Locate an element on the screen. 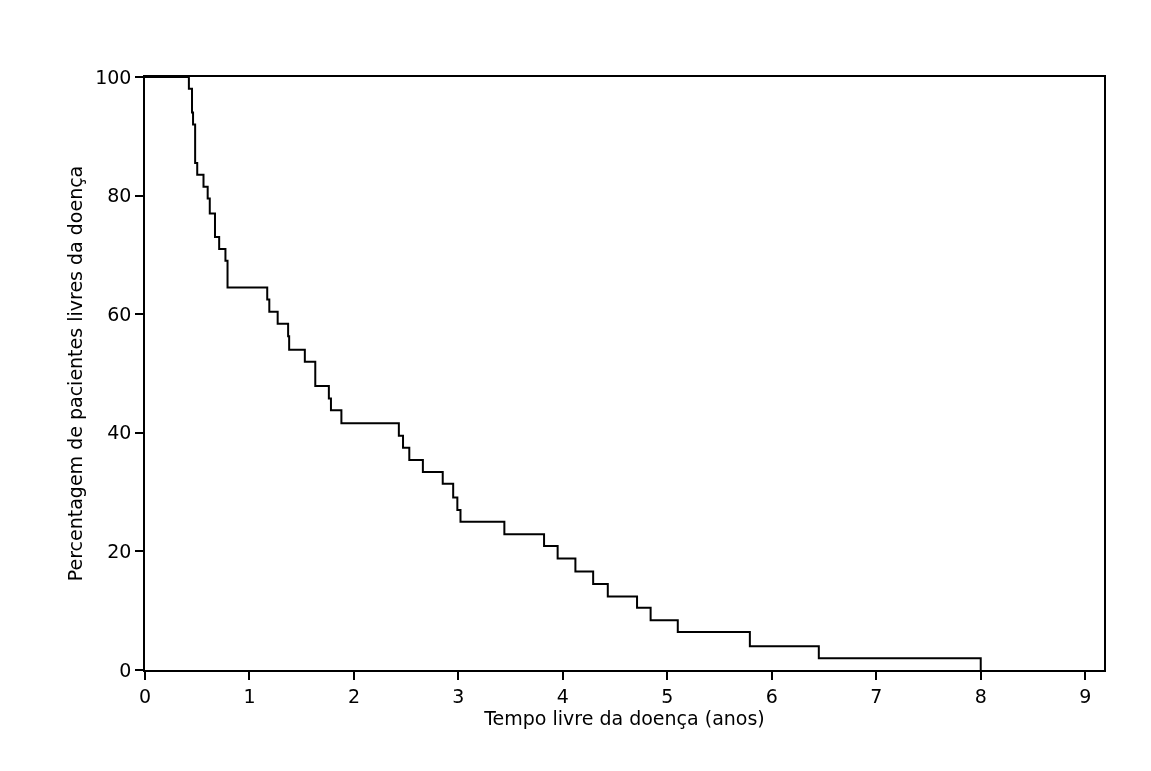 Image resolution: width=1151 pixels, height=771 pixels. x-tick-label: 3 is located at coordinates (458, 695).